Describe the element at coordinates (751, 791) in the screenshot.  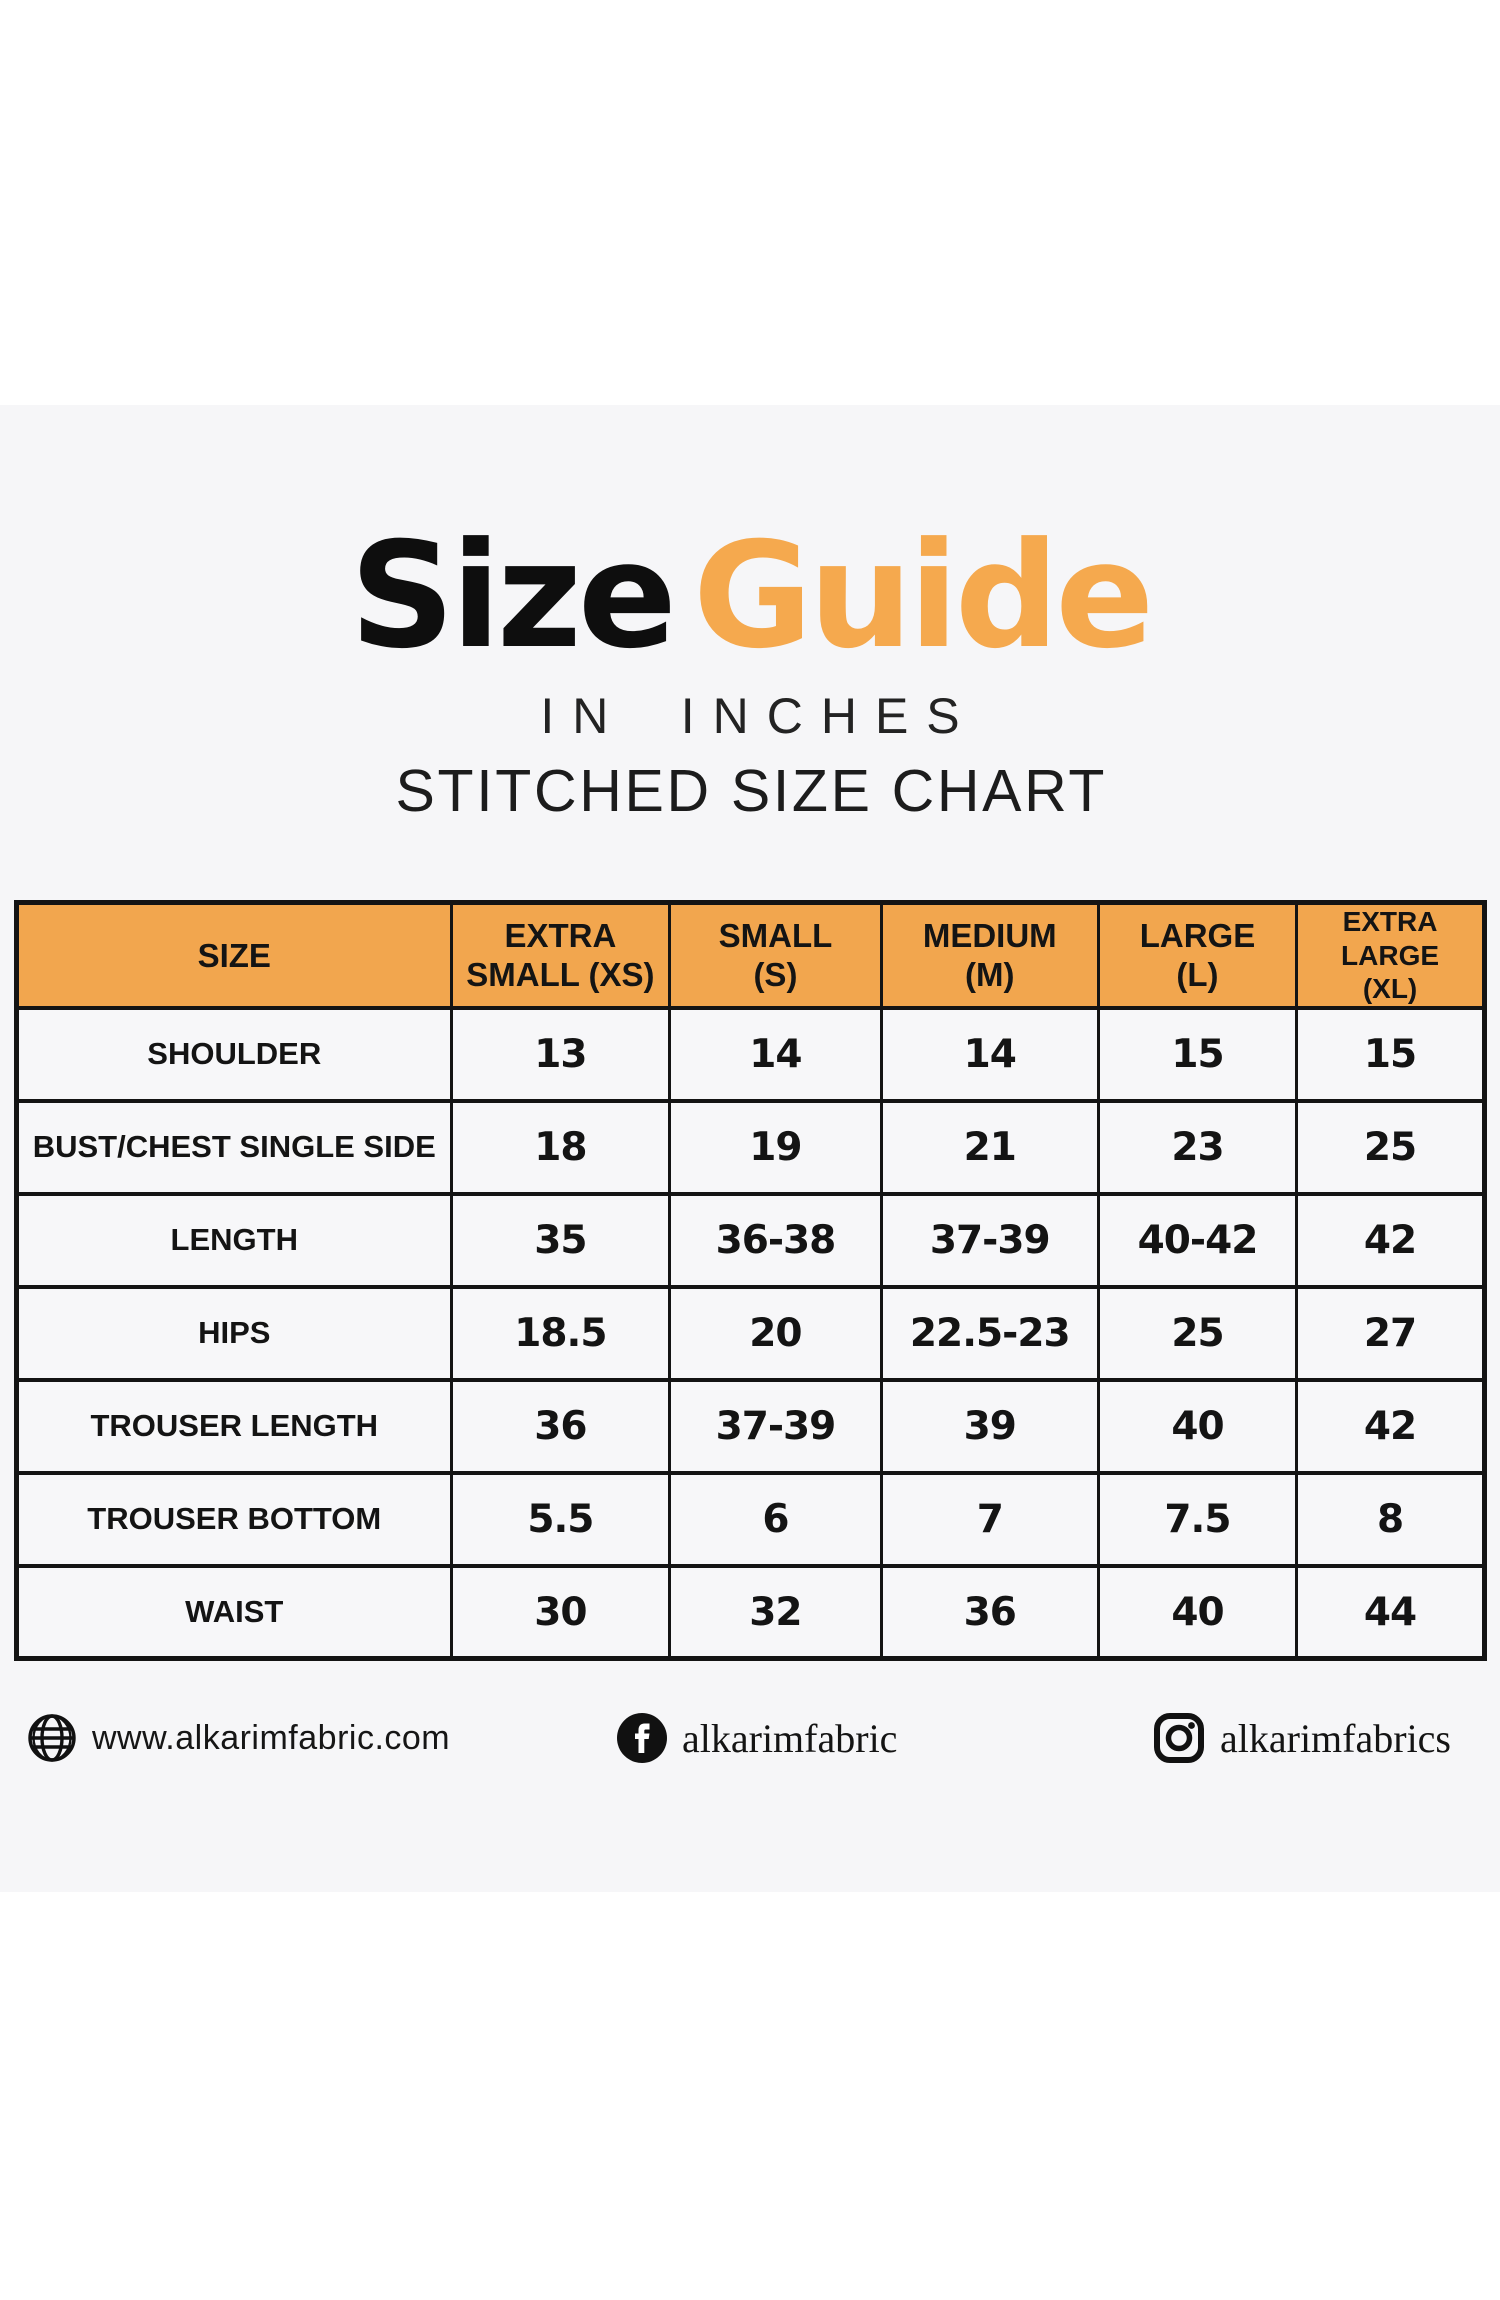
I see `subtitle-stitched-size-chart: STITCHED SIZE CHART` at that location.